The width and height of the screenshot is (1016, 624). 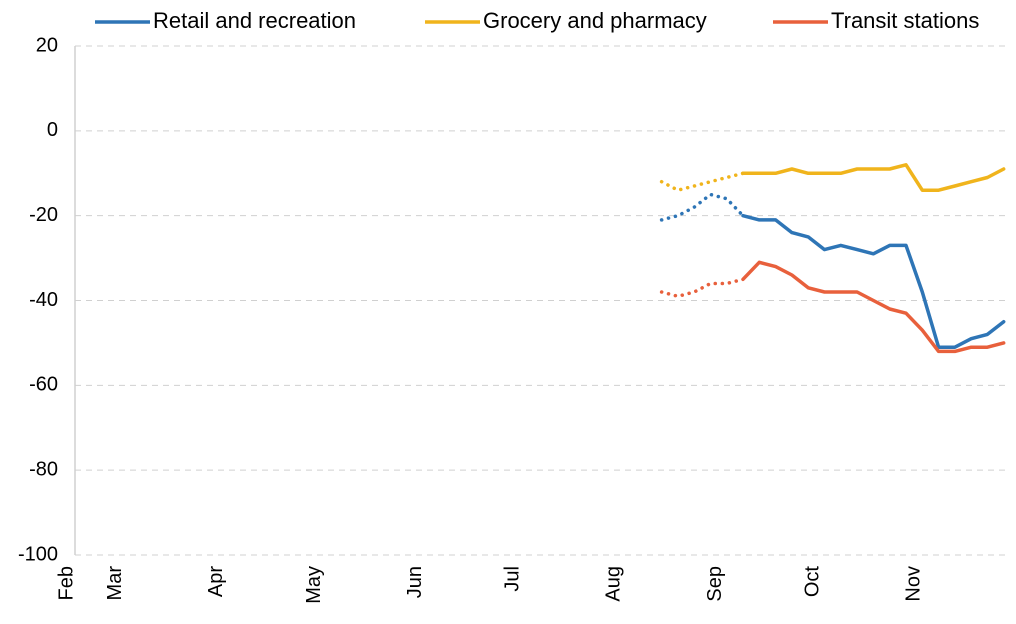 I want to click on y-tick-label: -20, so click(x=43, y=215).